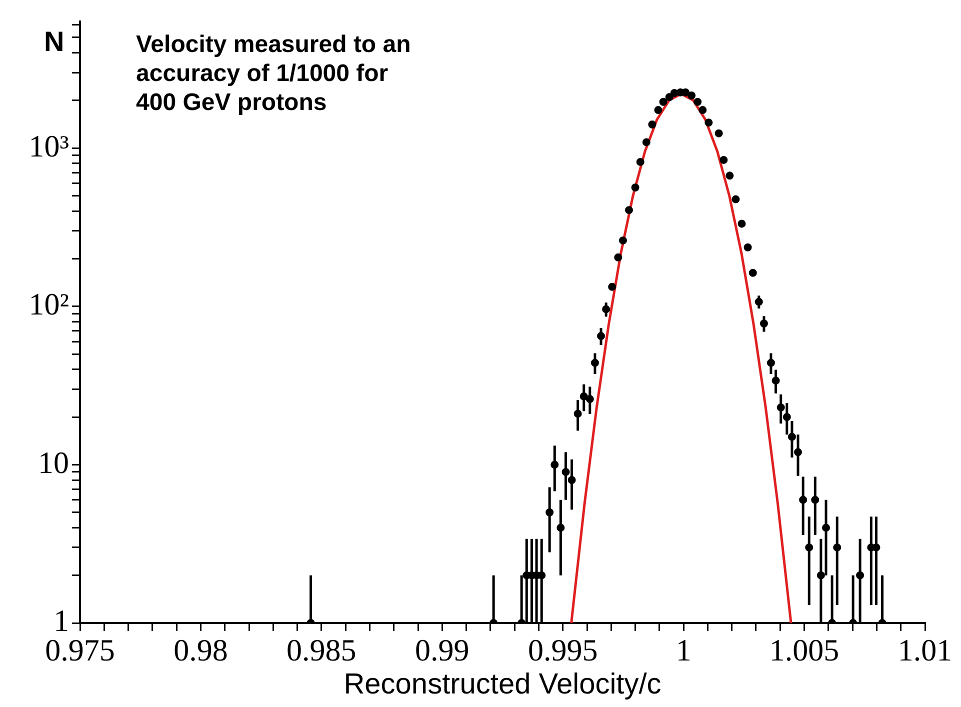 The width and height of the screenshot is (961, 707). I want to click on y-tick-label: 10³, so click(48, 146).